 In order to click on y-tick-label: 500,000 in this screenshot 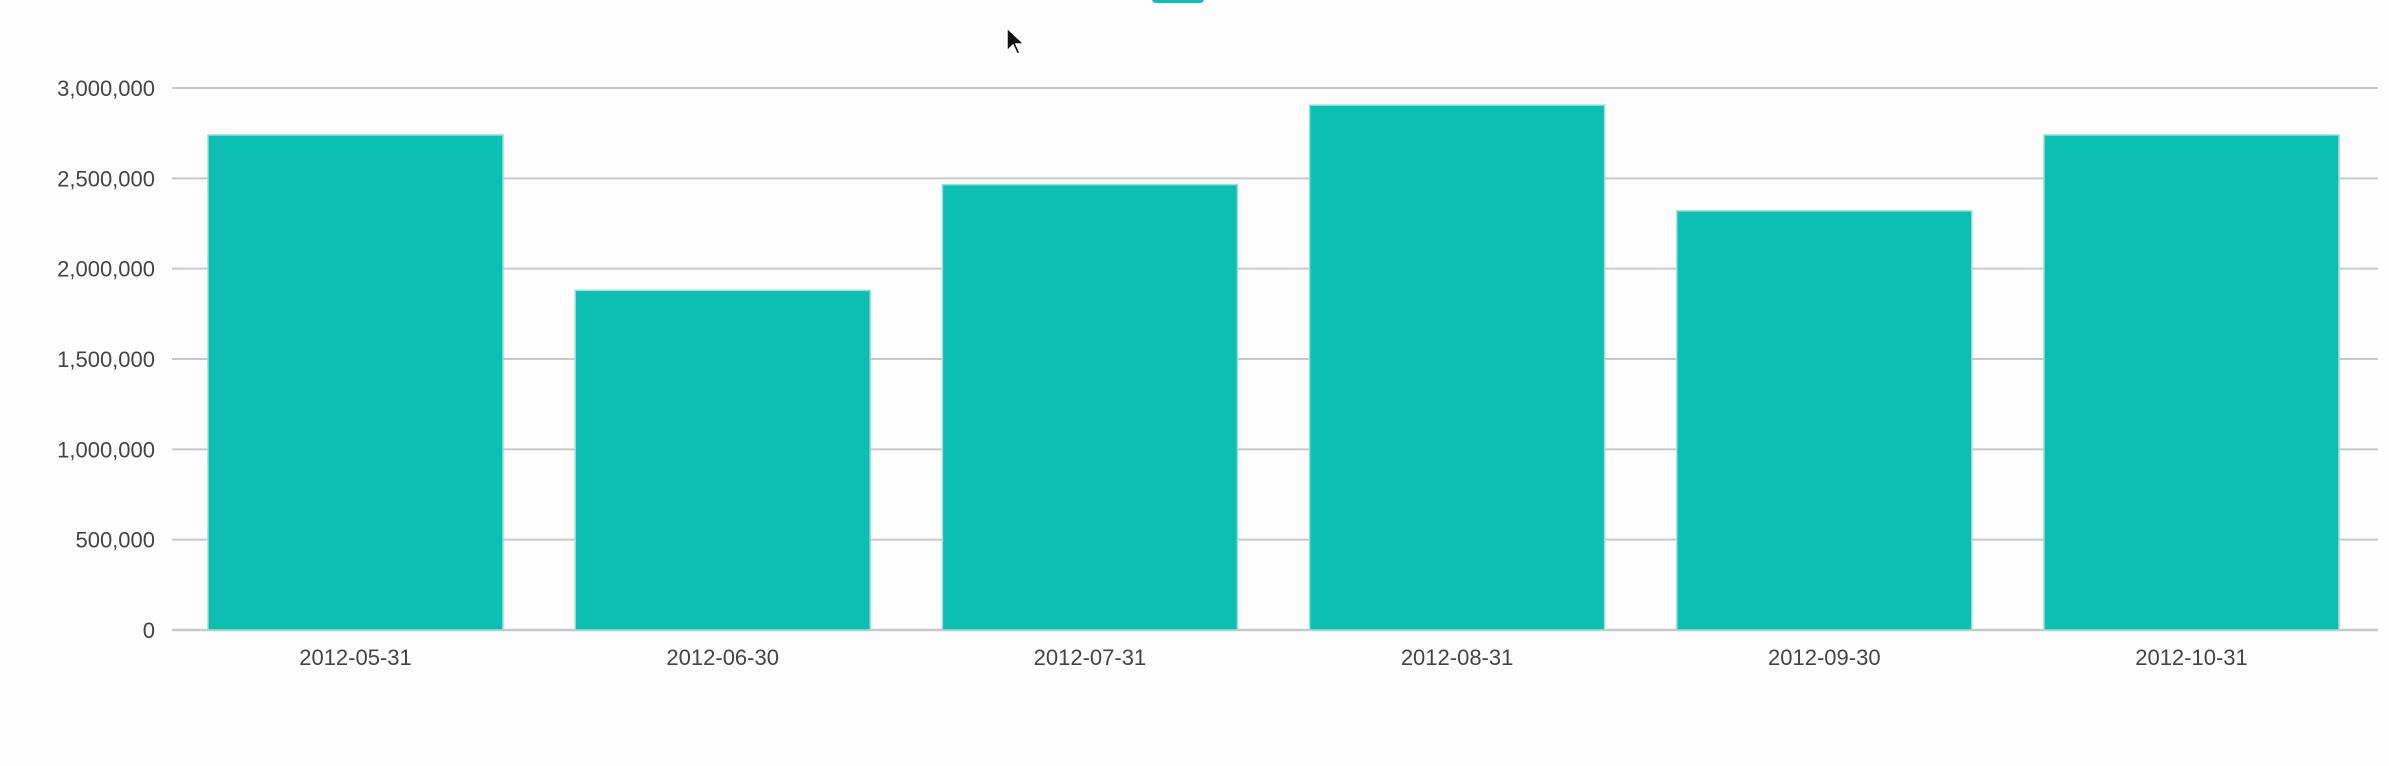, I will do `click(115, 540)`.